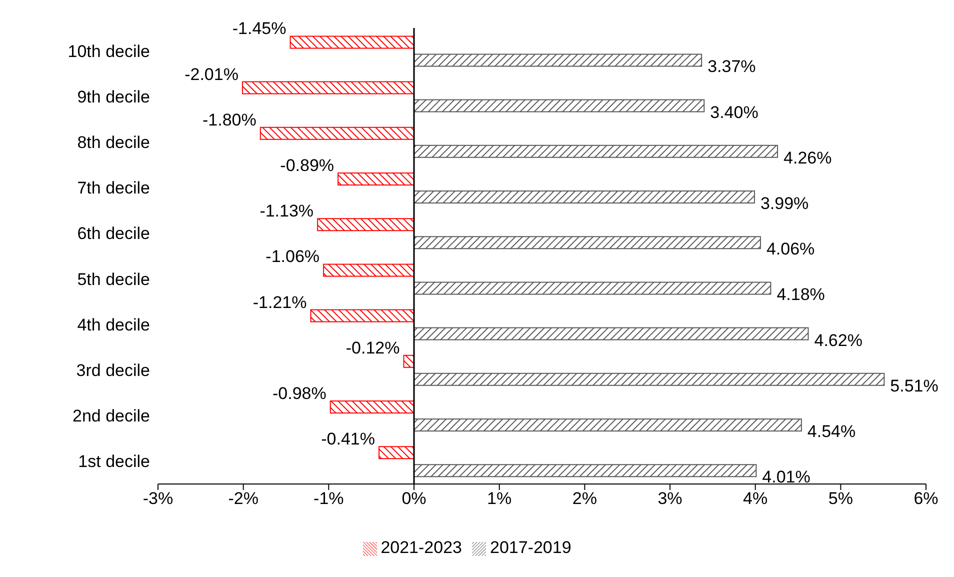  I want to click on y-tick-label: 5th decile, so click(113, 279).